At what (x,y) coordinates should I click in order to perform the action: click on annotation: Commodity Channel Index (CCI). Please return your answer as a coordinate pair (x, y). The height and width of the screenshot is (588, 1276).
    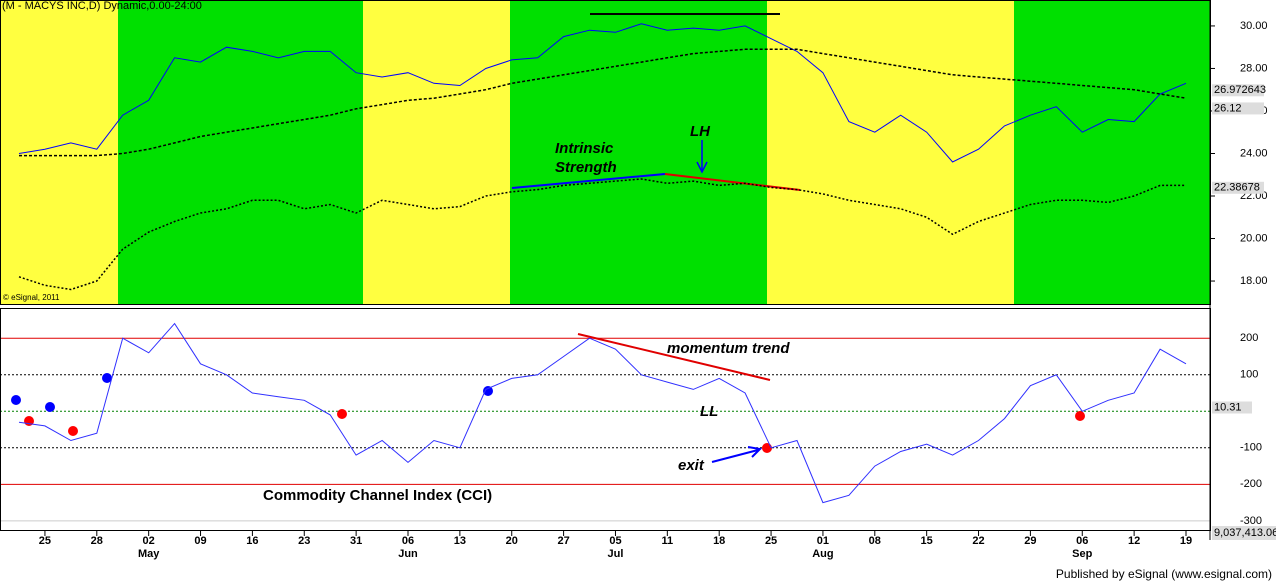
    Looking at the image, I should click on (377, 495).